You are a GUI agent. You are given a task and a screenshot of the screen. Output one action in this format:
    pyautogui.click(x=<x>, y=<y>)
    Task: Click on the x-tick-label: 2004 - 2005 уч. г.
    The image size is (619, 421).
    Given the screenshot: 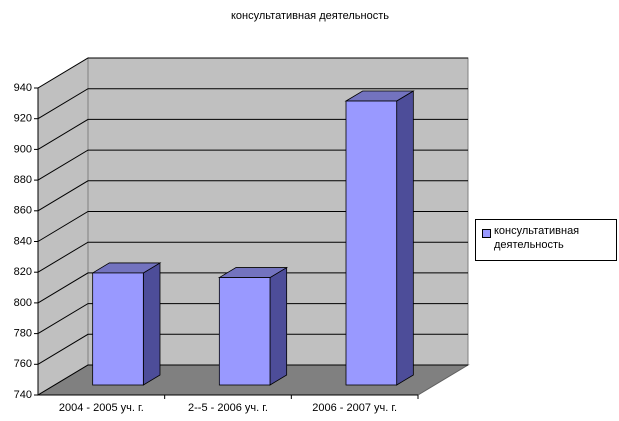 What is the action you would take?
    pyautogui.click(x=101, y=408)
    